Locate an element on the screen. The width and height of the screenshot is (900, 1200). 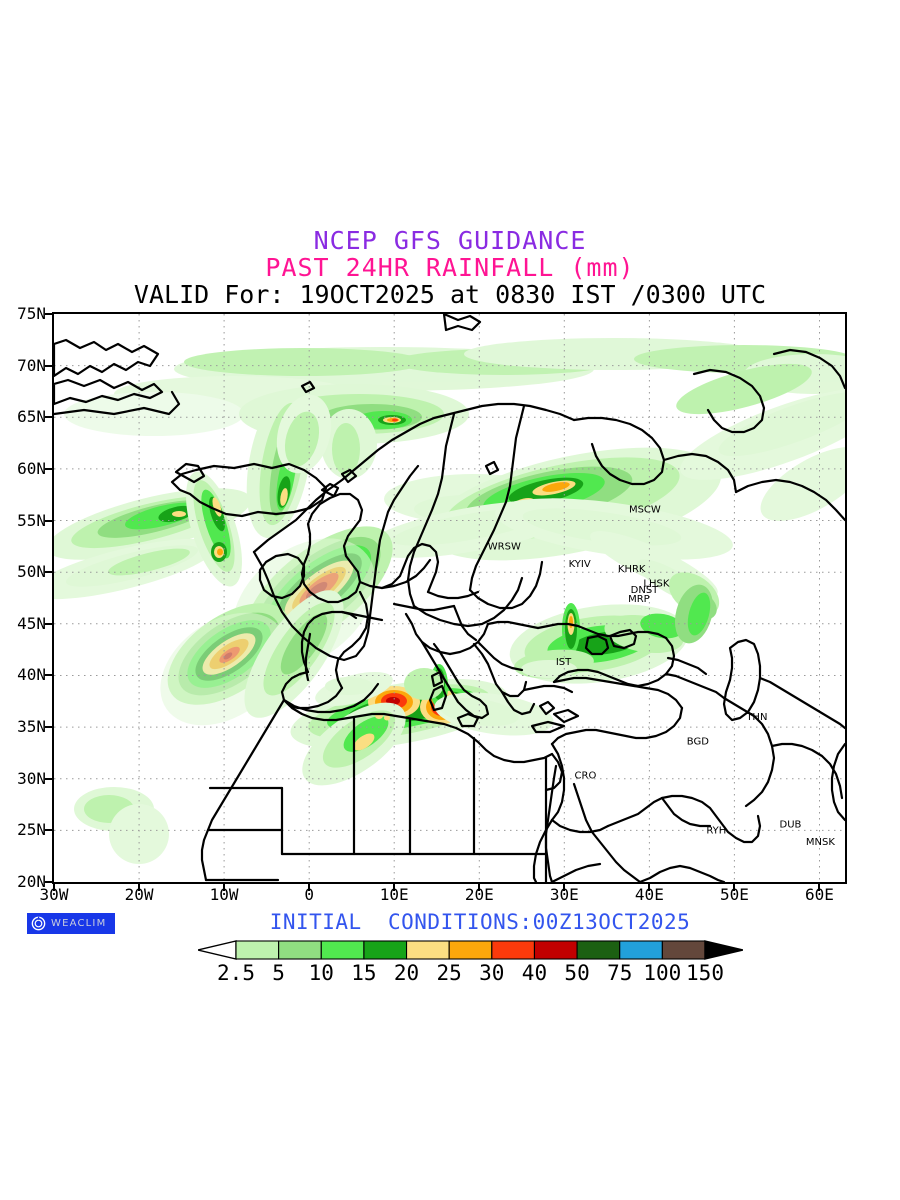
y-axis-tick-label: 25N is located at coordinates (31, 830).